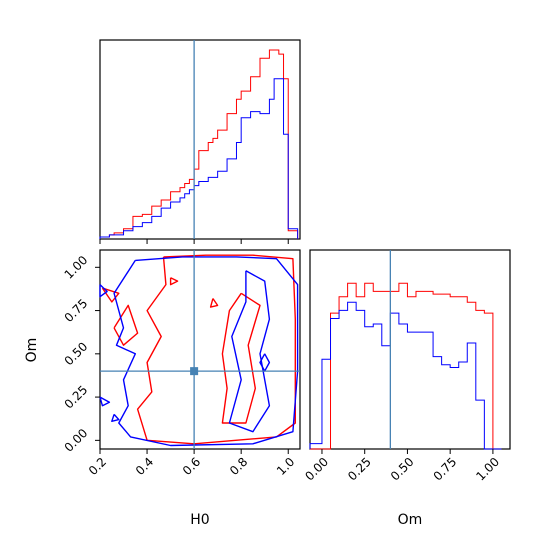 The image size is (550, 550). Describe the element at coordinates (405, 375) in the screenshot. I see `histogram-hist-Om-blue-series` at that location.